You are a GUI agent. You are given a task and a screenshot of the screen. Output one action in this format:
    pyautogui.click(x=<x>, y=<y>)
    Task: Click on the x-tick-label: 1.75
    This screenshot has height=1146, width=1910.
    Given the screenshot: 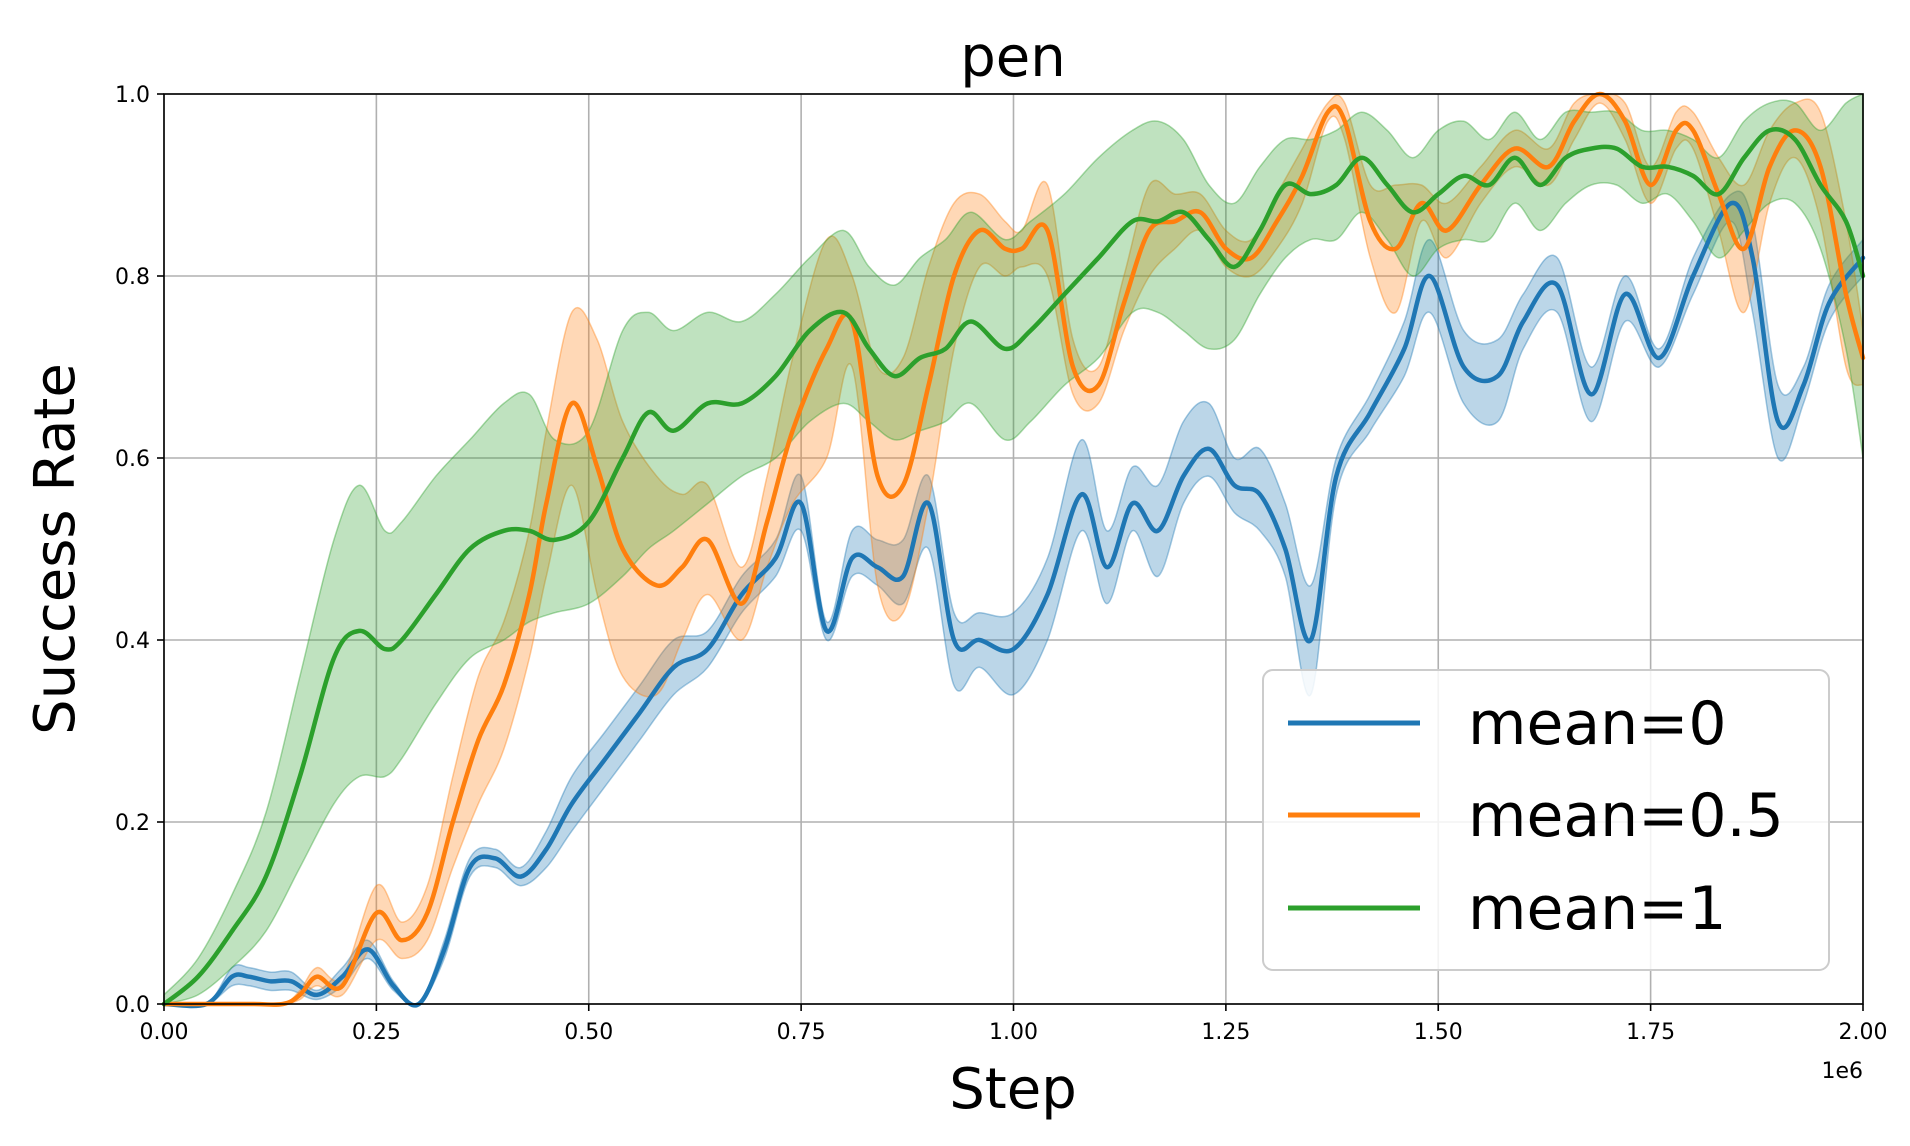 What is the action you would take?
    pyautogui.click(x=1650, y=1032)
    